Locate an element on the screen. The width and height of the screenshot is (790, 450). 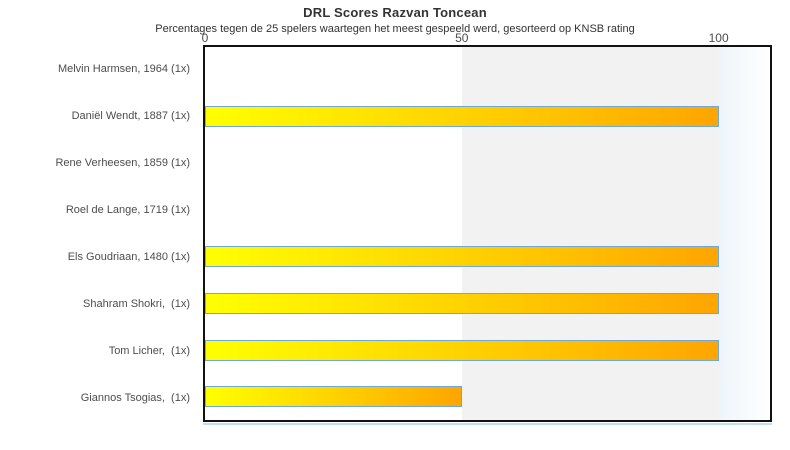
category-label: Daniël Wendt, 1887 (1x) is located at coordinates (130, 115).